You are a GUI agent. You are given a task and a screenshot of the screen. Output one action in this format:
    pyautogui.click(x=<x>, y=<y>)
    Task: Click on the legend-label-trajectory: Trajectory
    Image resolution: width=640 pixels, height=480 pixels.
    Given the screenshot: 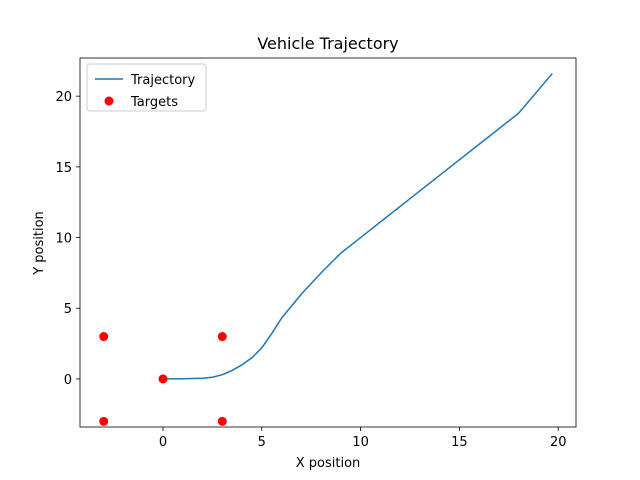 What is the action you would take?
    pyautogui.click(x=162, y=80)
    